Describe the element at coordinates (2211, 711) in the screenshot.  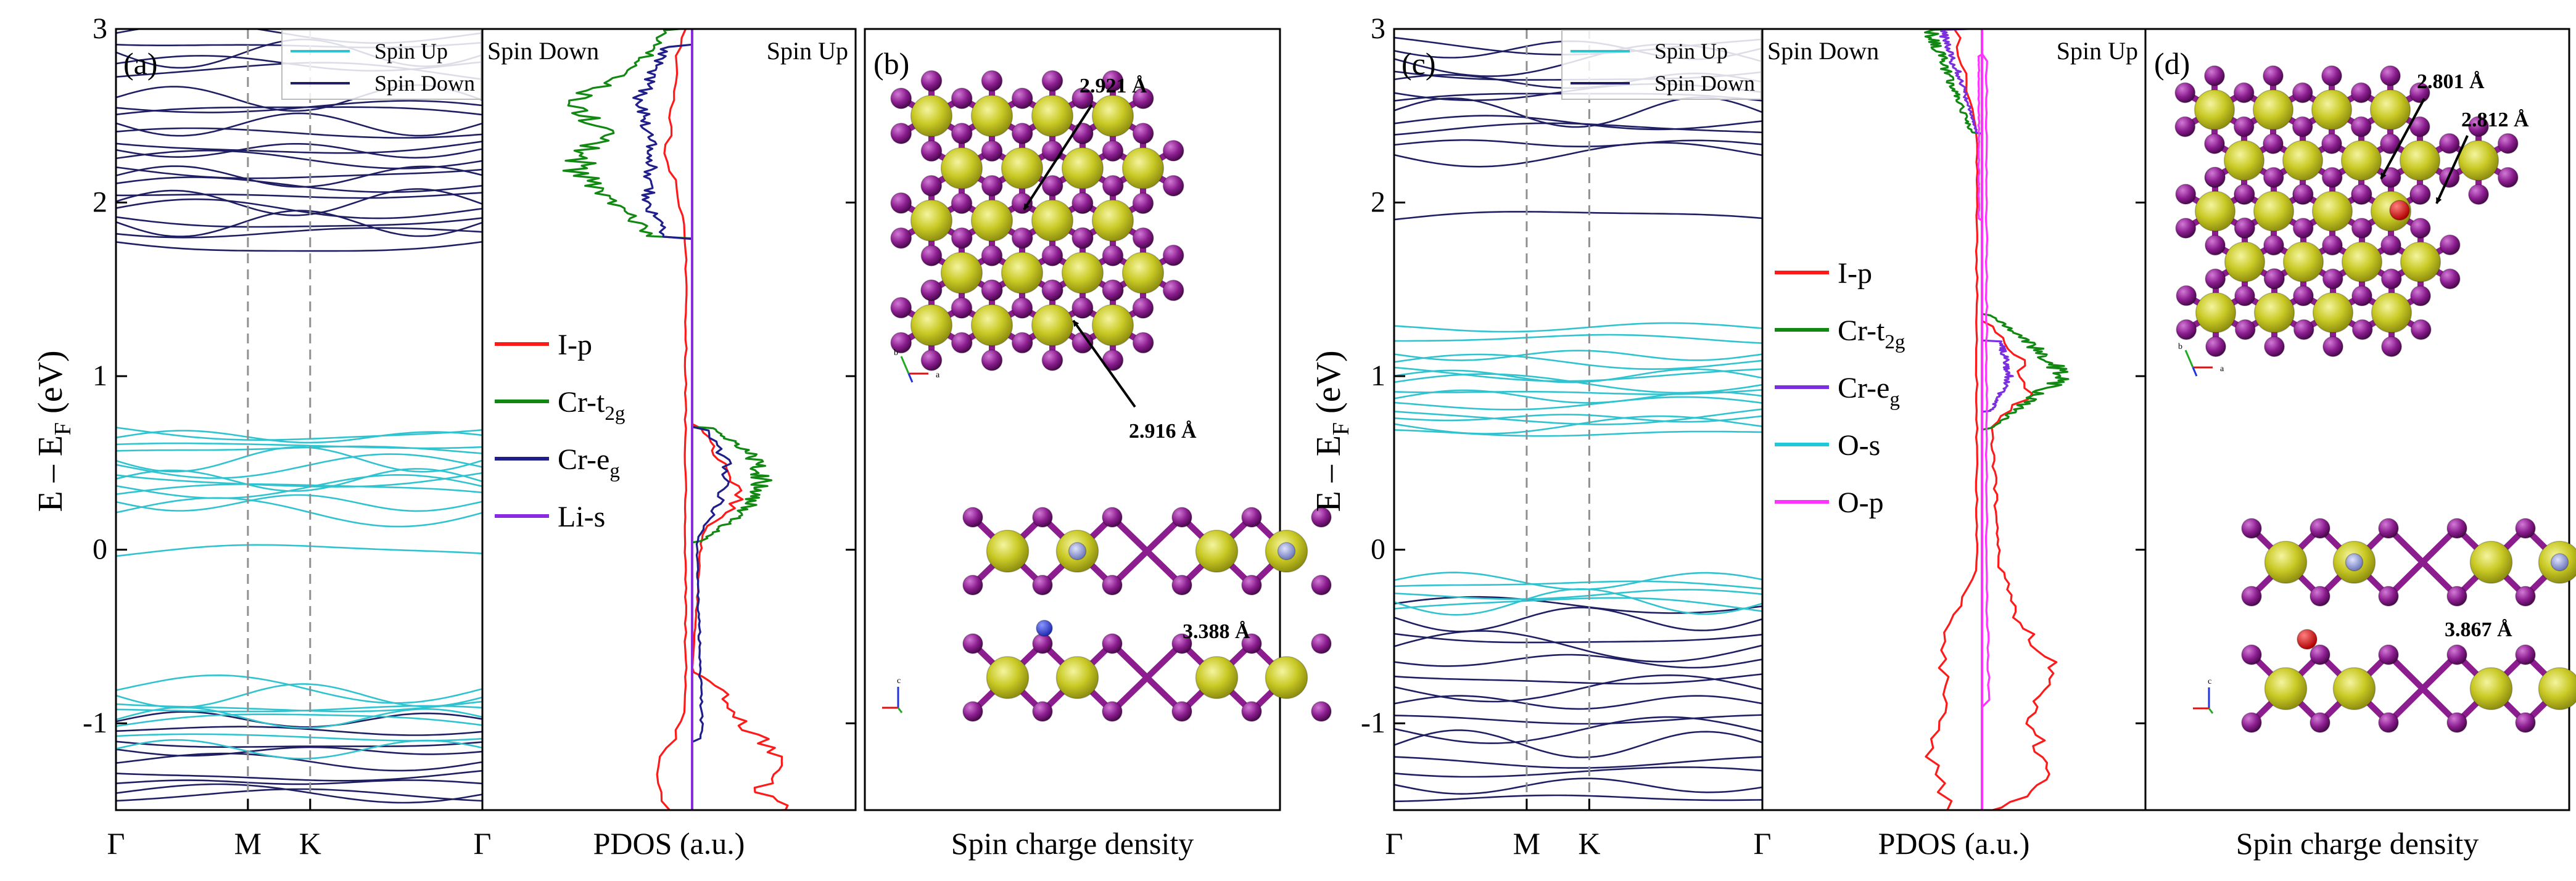
I see `axis-b` at that location.